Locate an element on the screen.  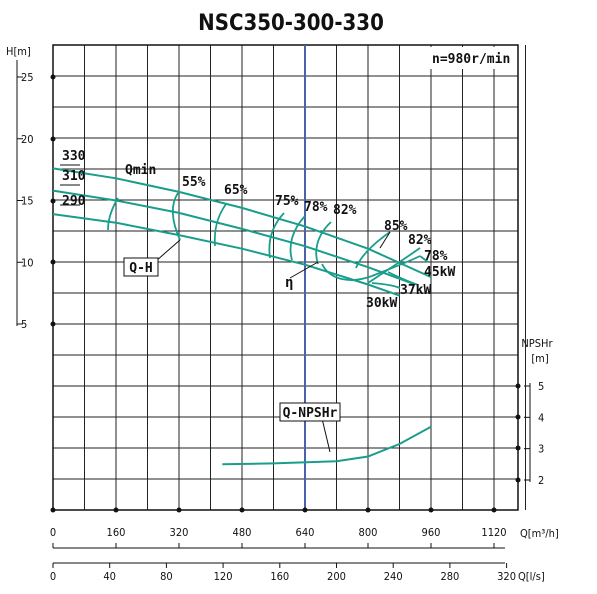
eff85-leader is located at coordinates (385, 240).